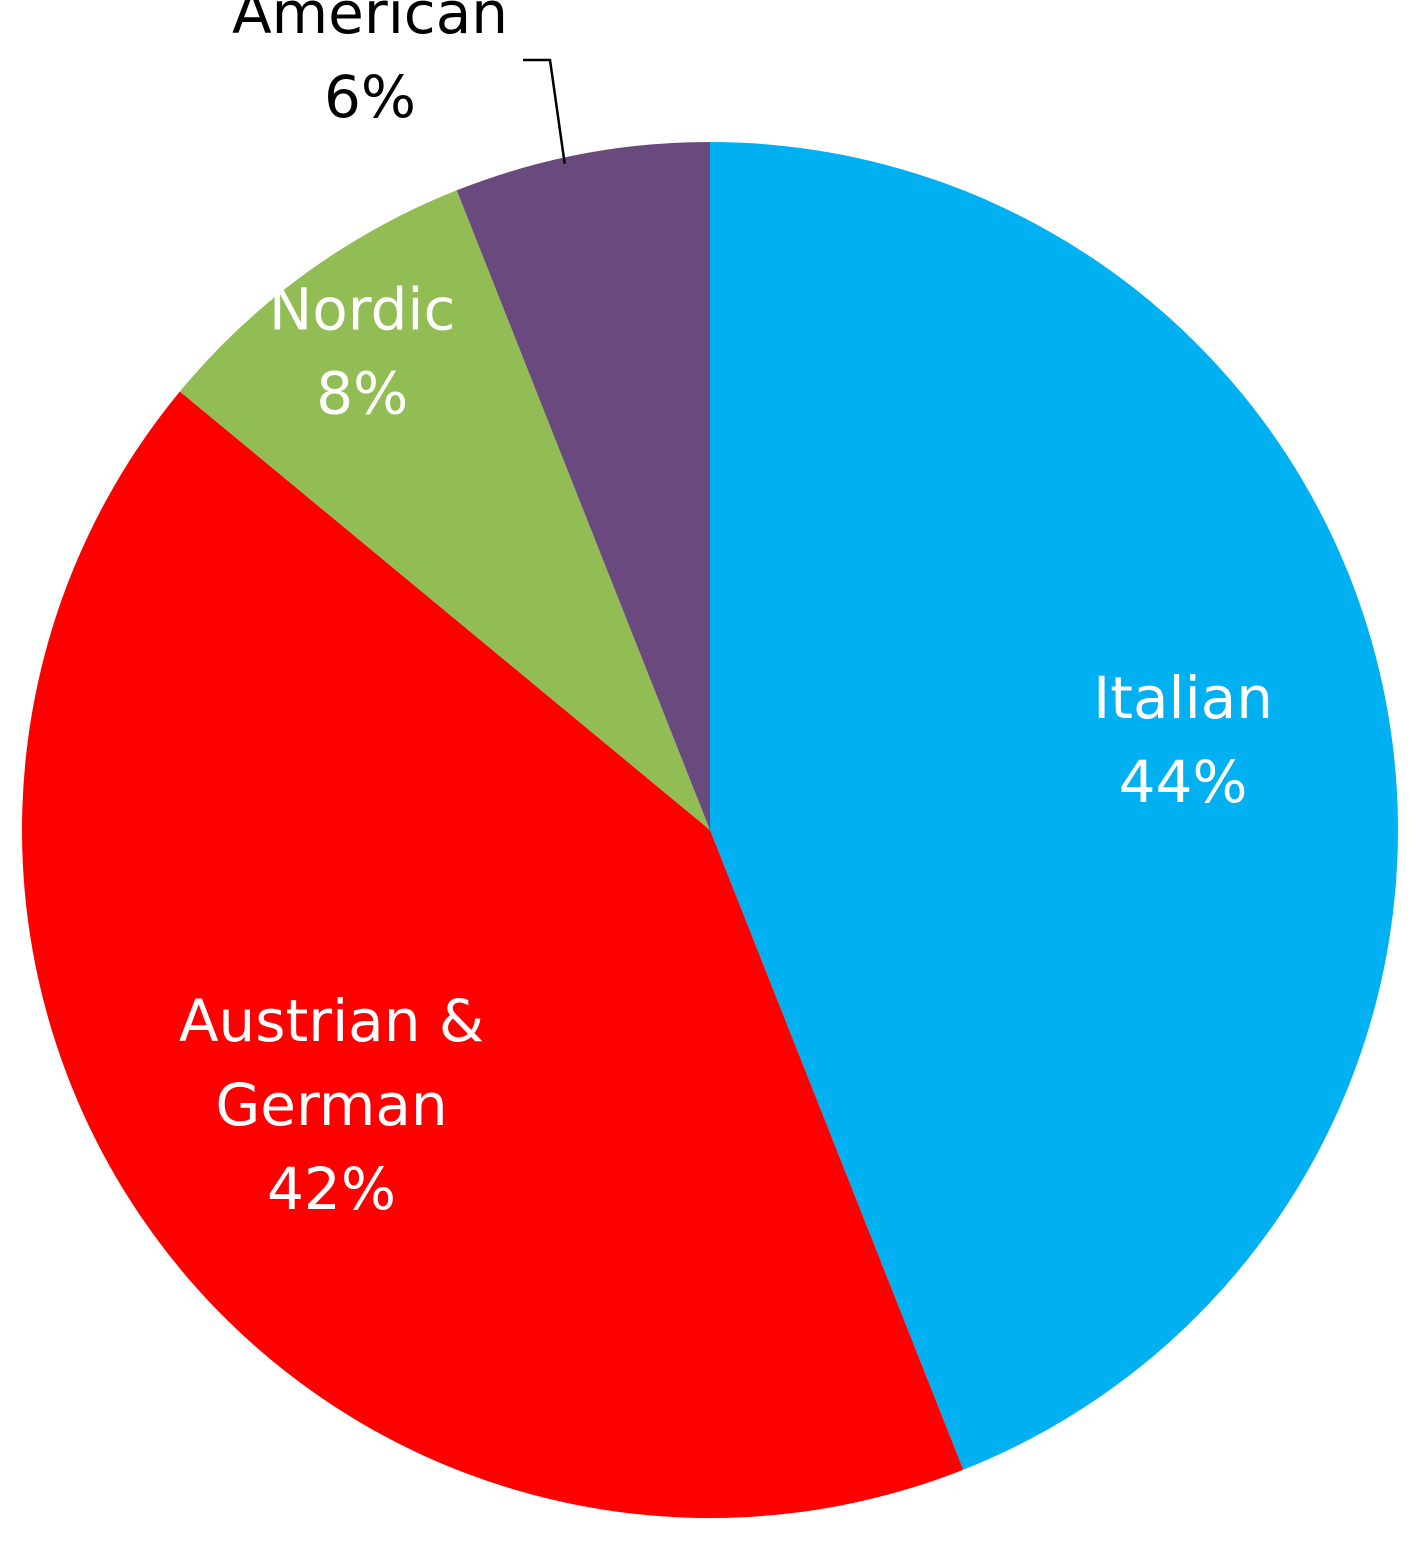 This screenshot has height=1541, width=1416. I want to click on slice-label-italian-line-1: Italian, so click(1183, 698).